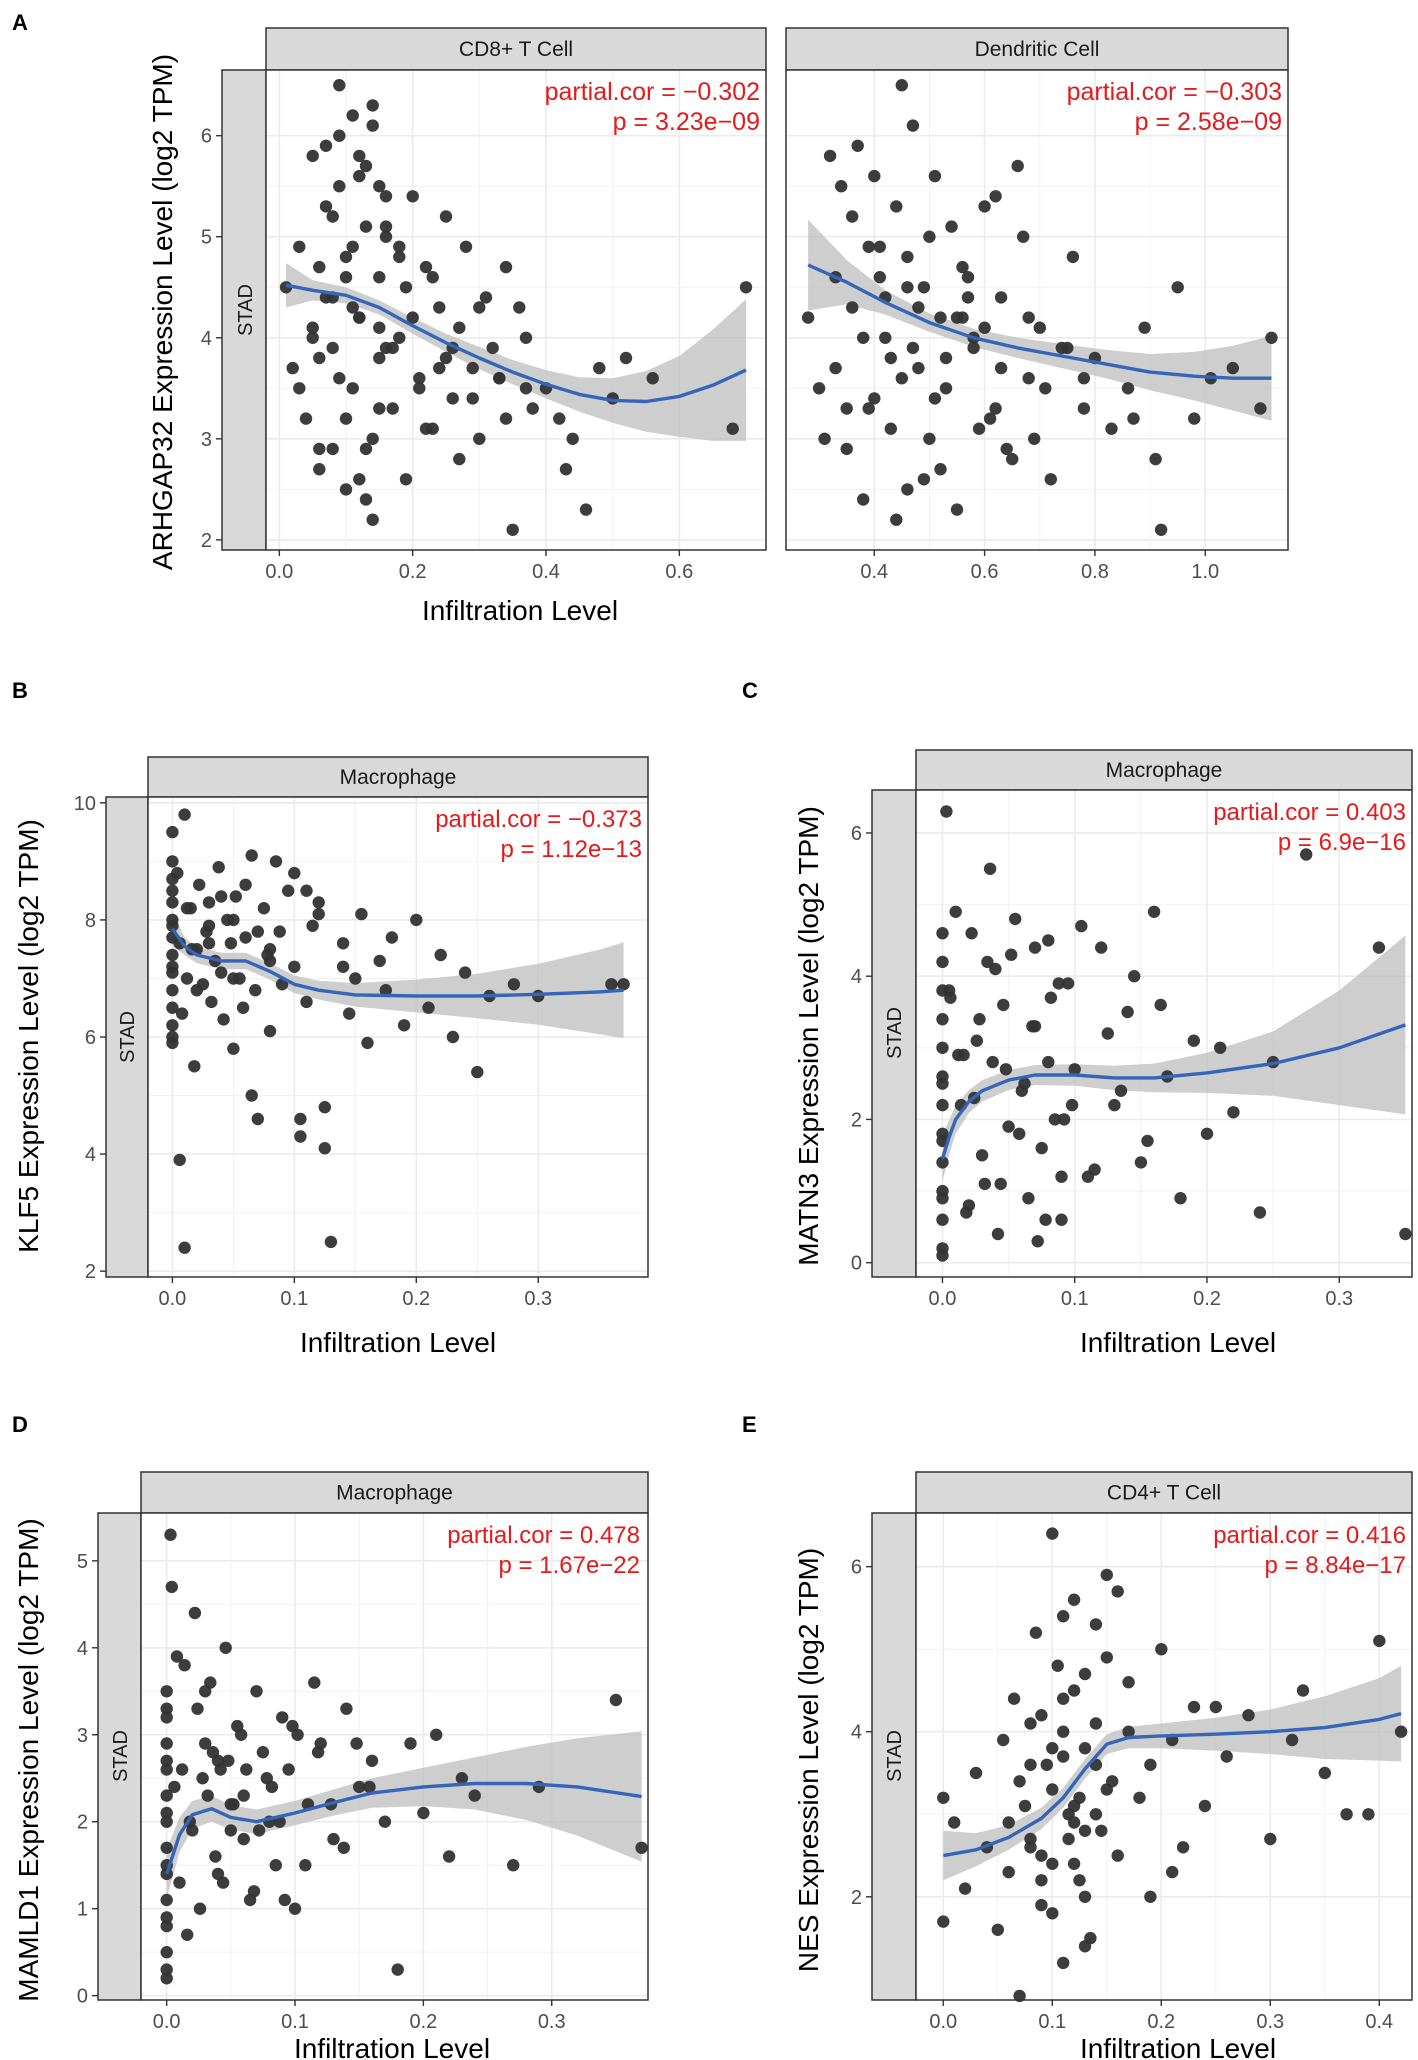 This screenshot has height=2060, width=1418. I want to click on panel-letter-d: D, so click(20, 1424).